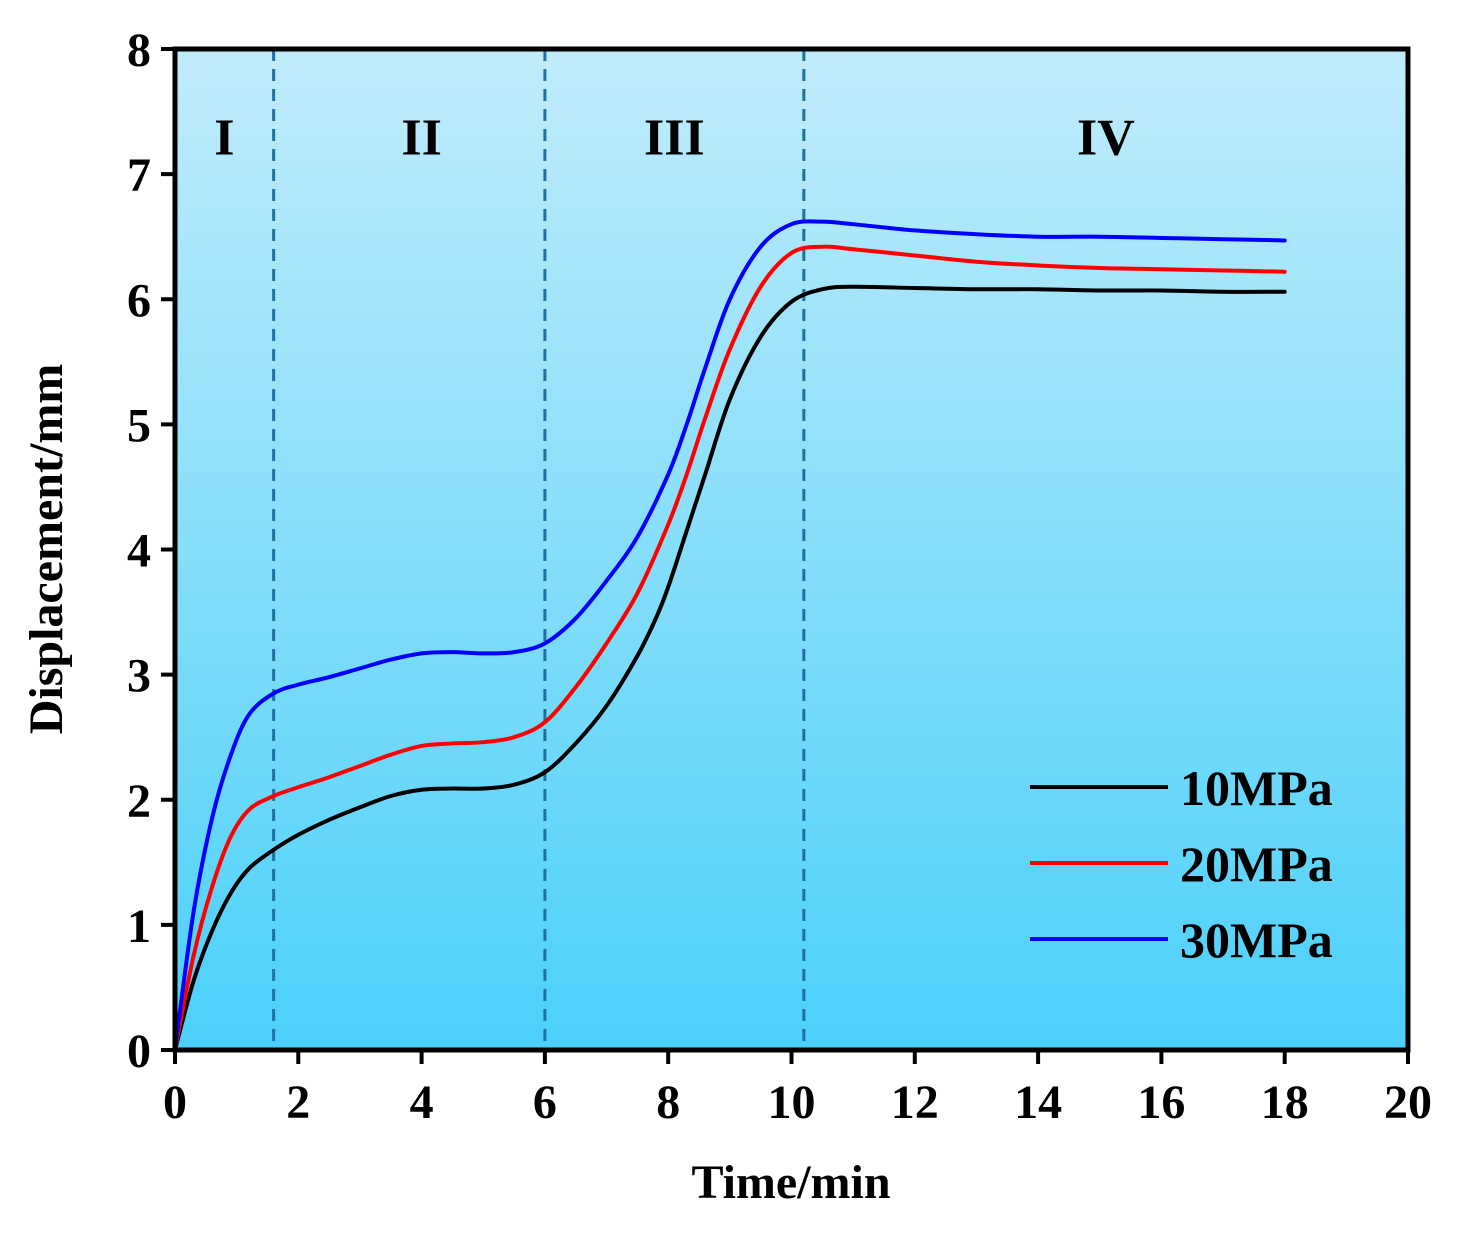 The image size is (1461, 1237). I want to click on x-tick-label: 0, so click(175, 1102).